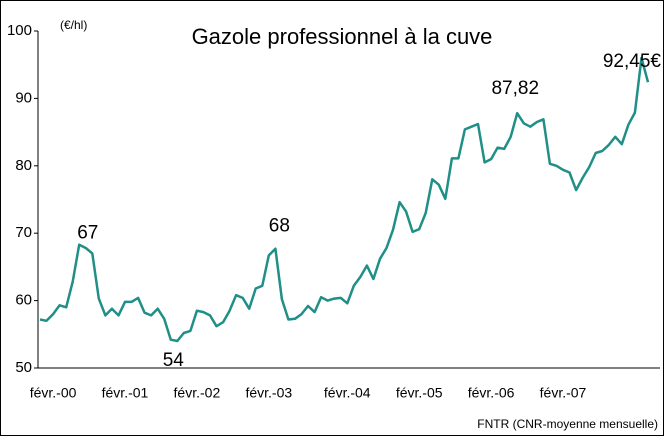  Describe the element at coordinates (19, 30) in the screenshot. I see `y-tick-label: 100` at that location.